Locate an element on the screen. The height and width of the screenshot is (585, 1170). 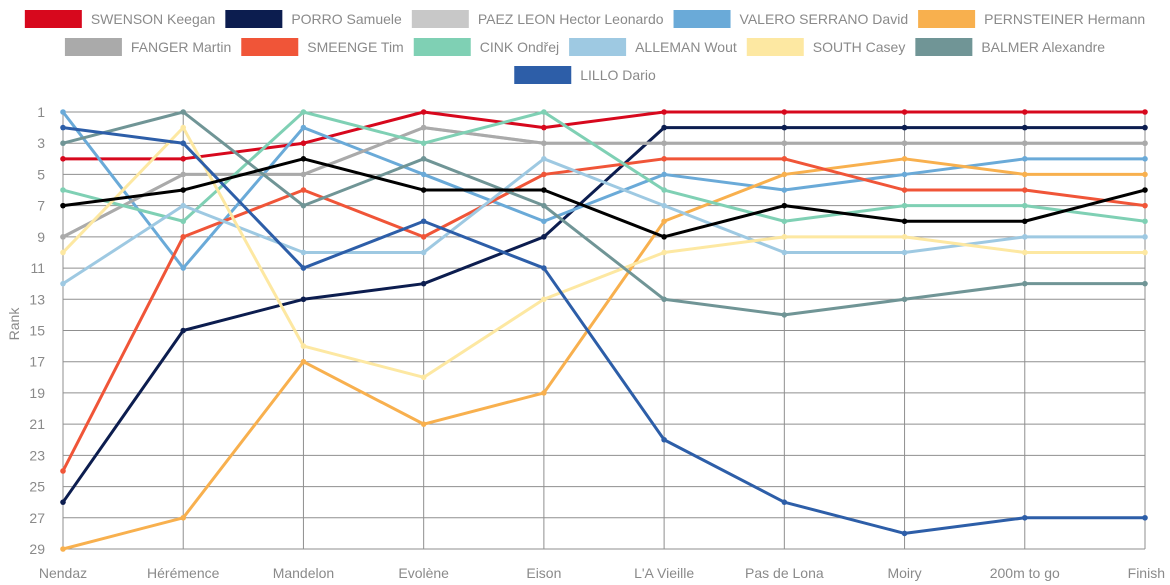
legend-swatch-balmer-alexandre is located at coordinates (944, 47).